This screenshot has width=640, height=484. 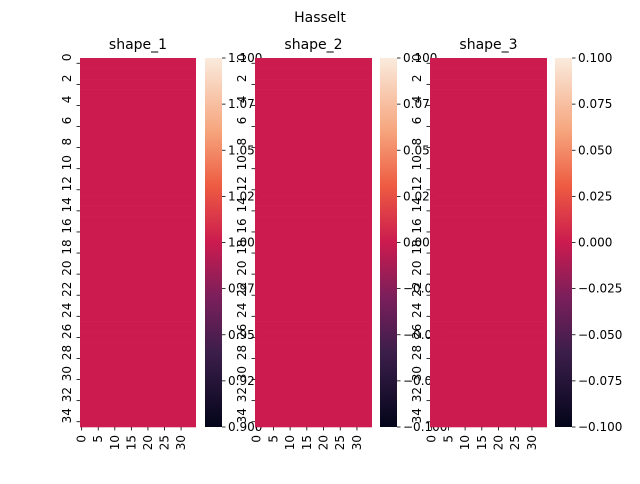 What do you see at coordinates (242, 352) in the screenshot?
I see `panel-2-y-tick-label: 28` at bounding box center [242, 352].